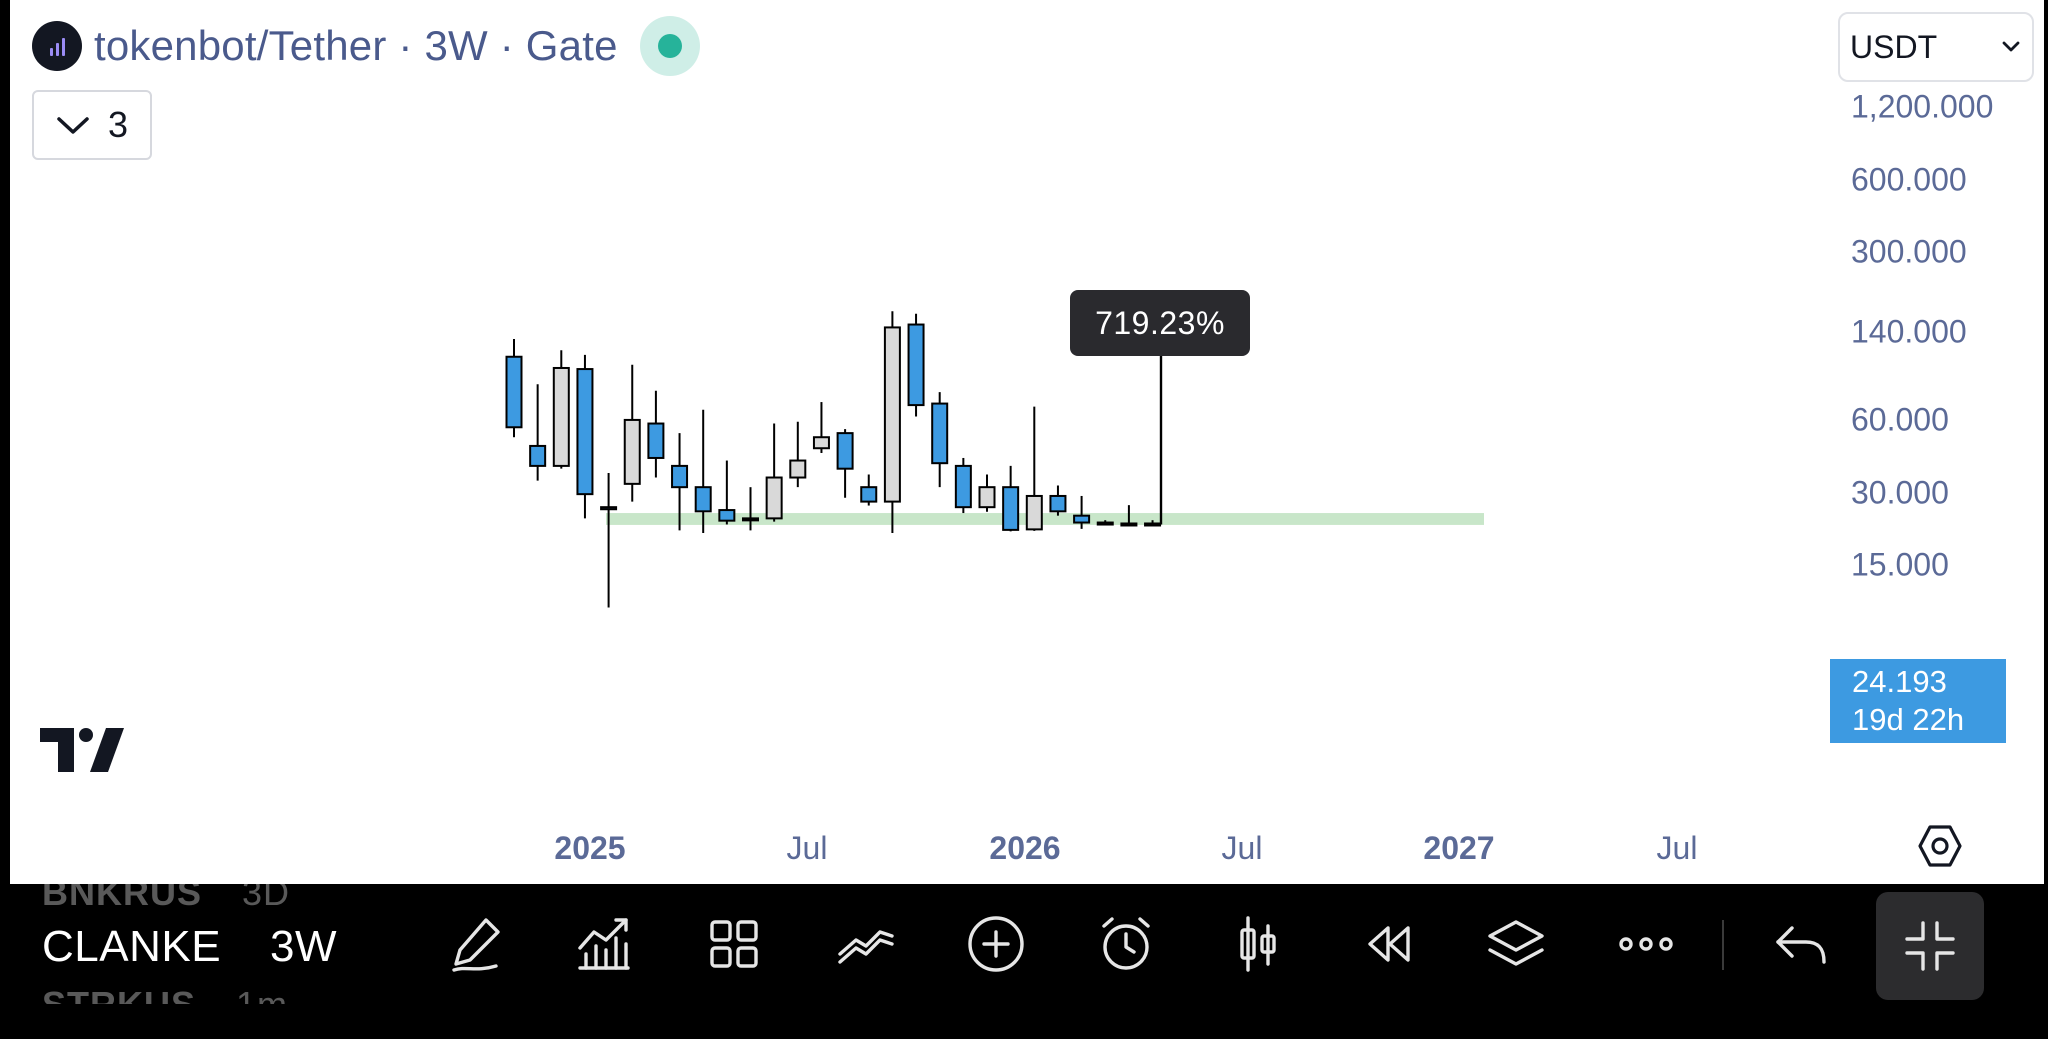 The height and width of the screenshot is (1039, 2048). I want to click on alert-icon, so click(1126, 943).